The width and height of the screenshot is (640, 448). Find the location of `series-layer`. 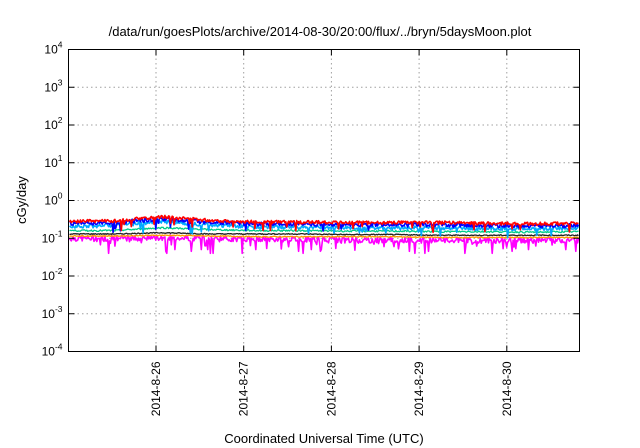

series-layer is located at coordinates (324, 234).